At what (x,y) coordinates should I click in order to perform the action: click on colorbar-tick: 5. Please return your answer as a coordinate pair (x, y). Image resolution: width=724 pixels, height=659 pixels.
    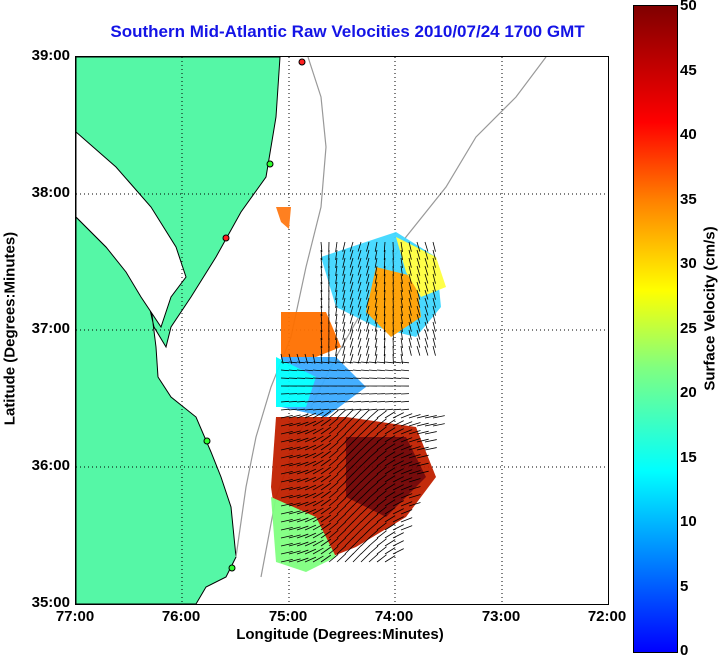
    Looking at the image, I should click on (684, 586).